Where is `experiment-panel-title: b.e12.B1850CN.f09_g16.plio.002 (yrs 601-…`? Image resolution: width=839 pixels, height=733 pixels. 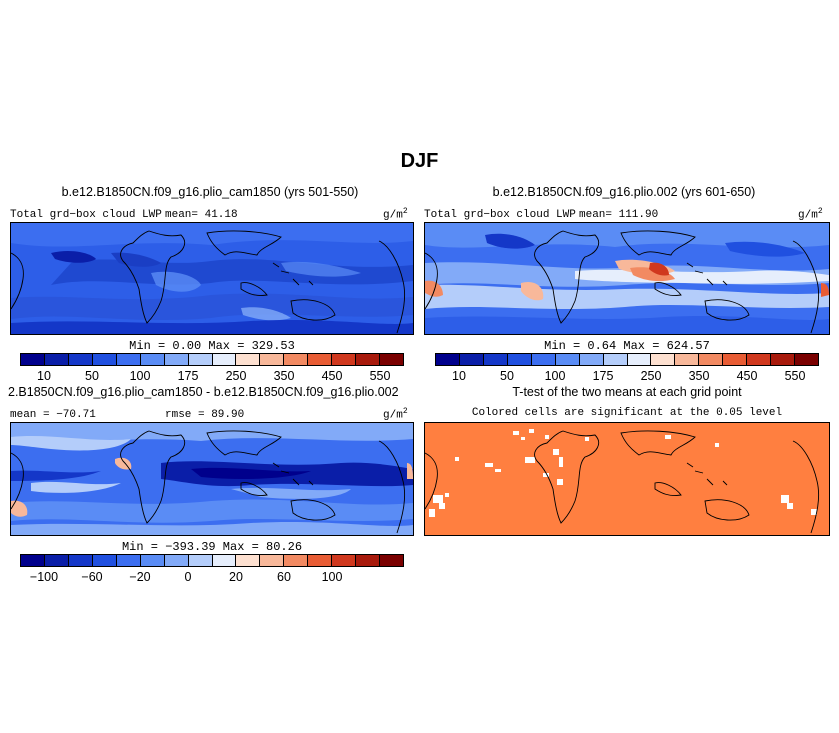 experiment-panel-title: b.e12.B1850CN.f09_g16.plio.002 (yrs 601-… is located at coordinates (624, 192).